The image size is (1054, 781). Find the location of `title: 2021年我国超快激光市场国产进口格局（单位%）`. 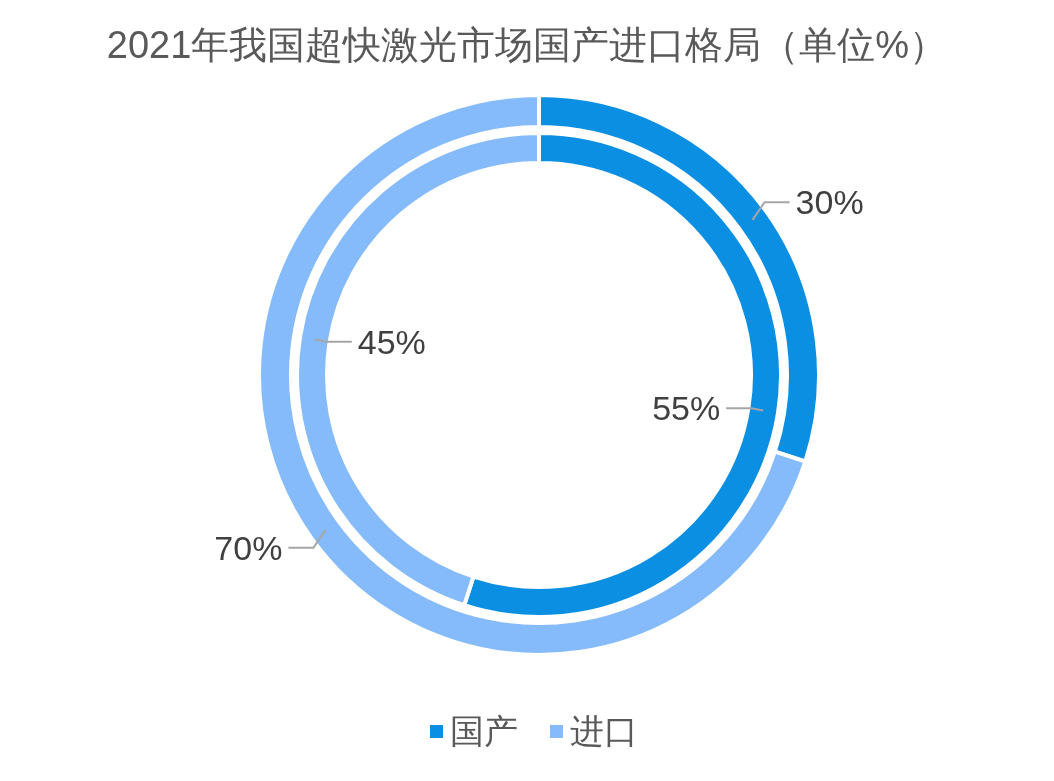

title: 2021年我国超快激光市场国产进口格局（单位%） is located at coordinates (527, 45).